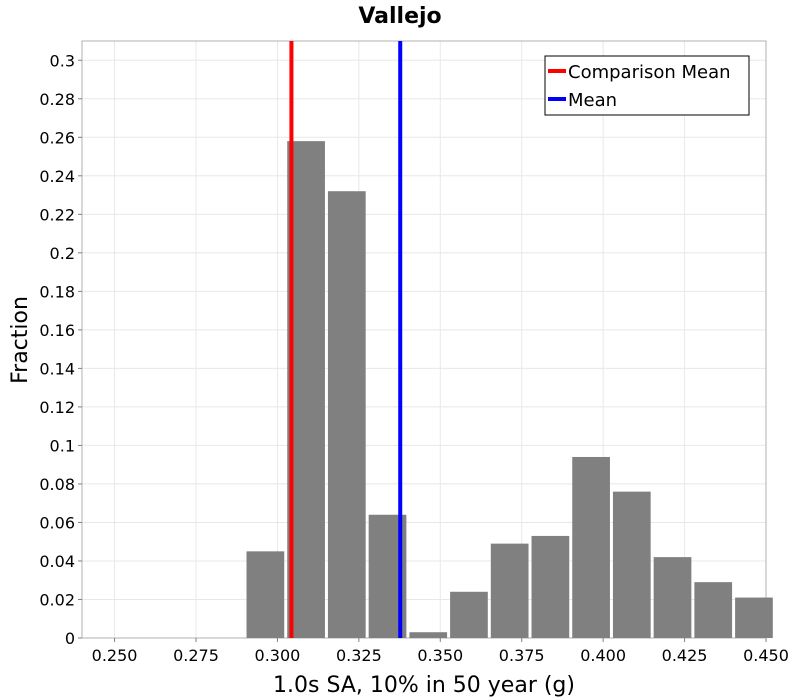 This screenshot has height=700, width=800. Describe the element at coordinates (603, 655) in the screenshot. I see `x-tick-label: 0.400` at that location.